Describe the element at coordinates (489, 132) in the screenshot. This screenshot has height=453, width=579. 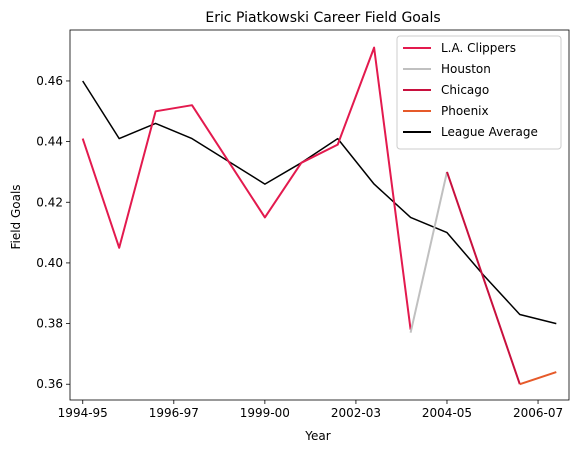
I see `legend-label: League Average` at that location.